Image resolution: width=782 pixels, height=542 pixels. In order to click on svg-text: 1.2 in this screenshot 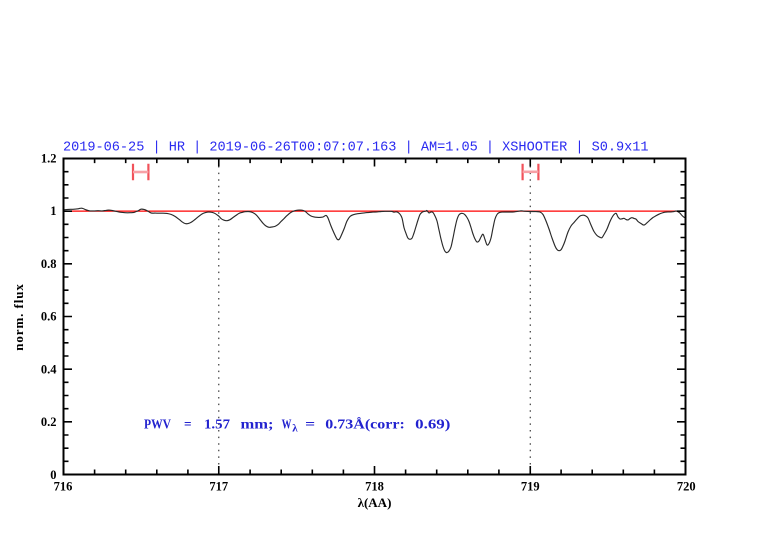, I will do `click(49, 159)`.